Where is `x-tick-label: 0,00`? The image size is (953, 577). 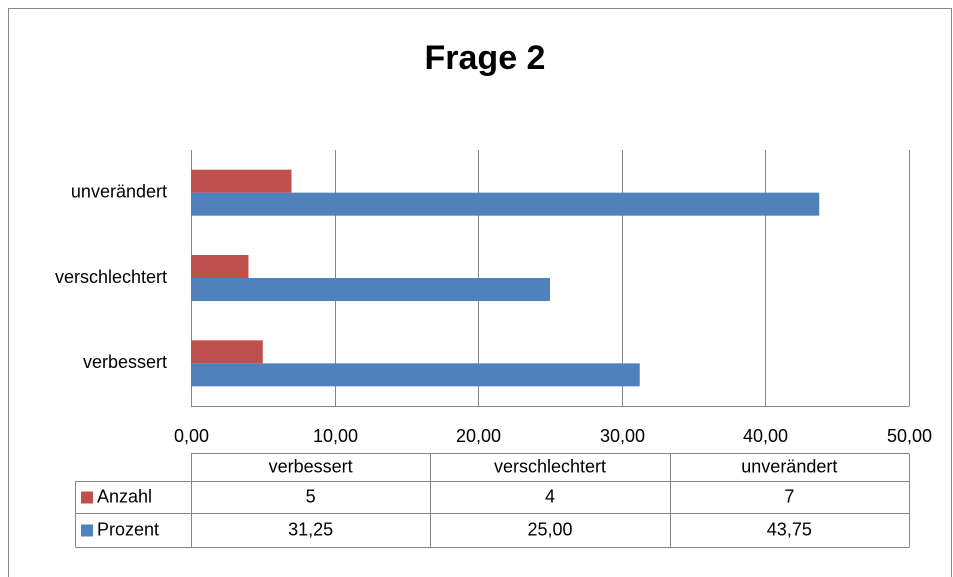
x-tick-label: 0,00 is located at coordinates (191, 436).